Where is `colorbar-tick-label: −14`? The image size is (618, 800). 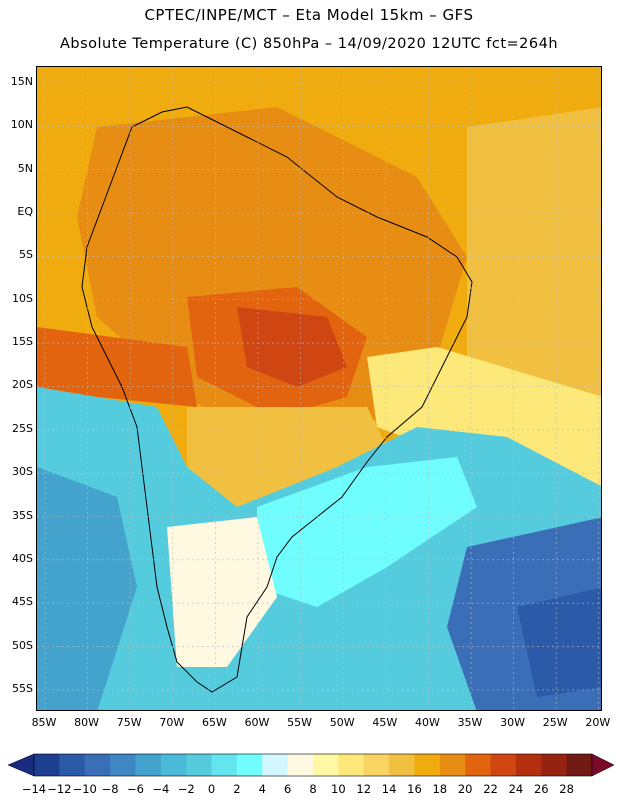 colorbar-tick-label: −14 is located at coordinates (34, 789).